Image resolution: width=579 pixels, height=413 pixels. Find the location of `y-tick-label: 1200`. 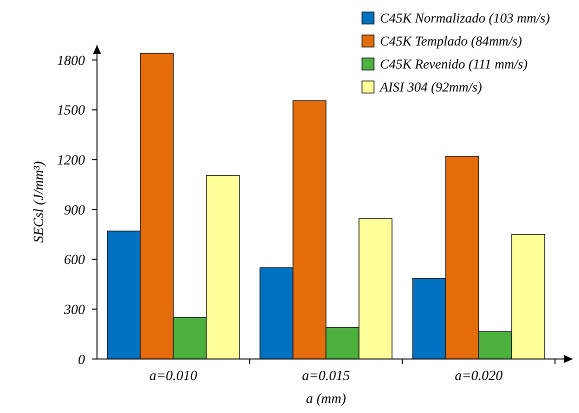

y-tick-label: 1200 is located at coordinates (71, 161).